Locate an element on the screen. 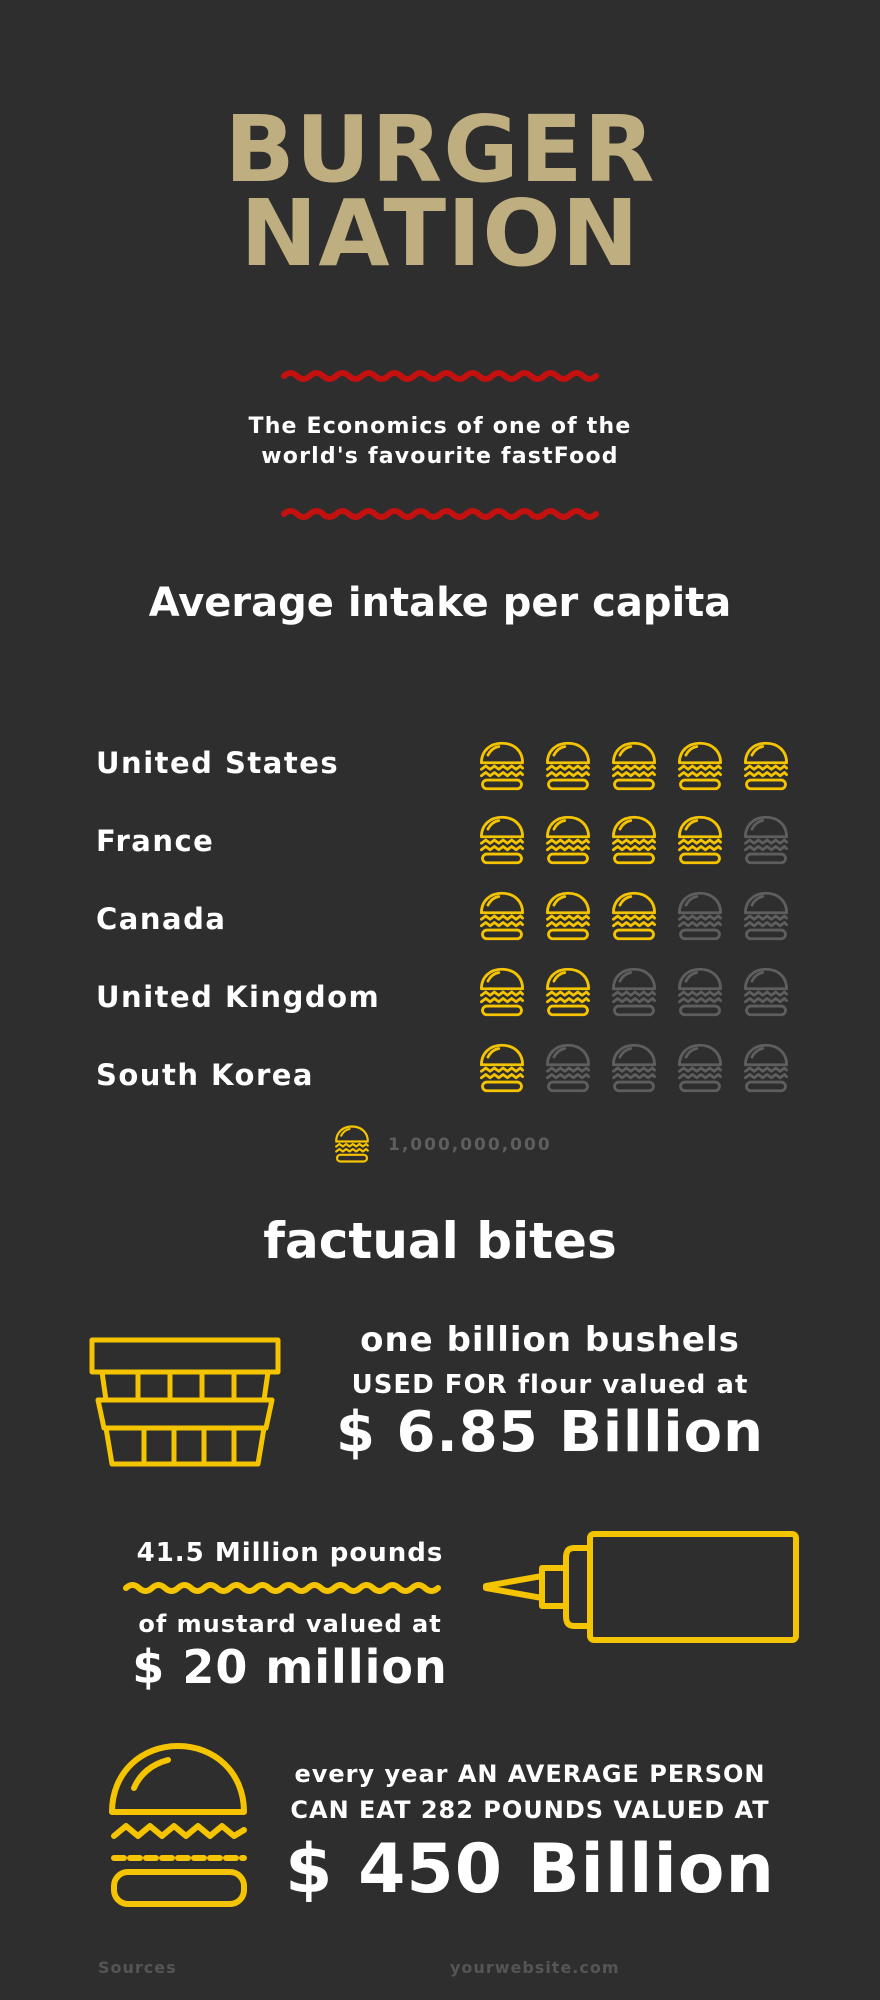  burger-row-united-states is located at coordinates (641, 768).